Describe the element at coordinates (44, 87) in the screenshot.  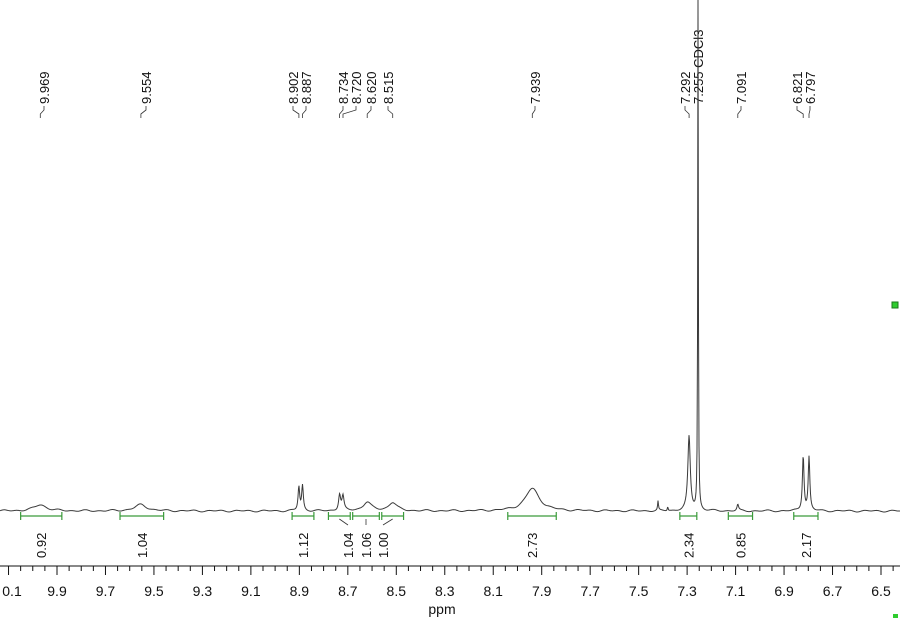
I see `peak-label: 9.969` at that location.